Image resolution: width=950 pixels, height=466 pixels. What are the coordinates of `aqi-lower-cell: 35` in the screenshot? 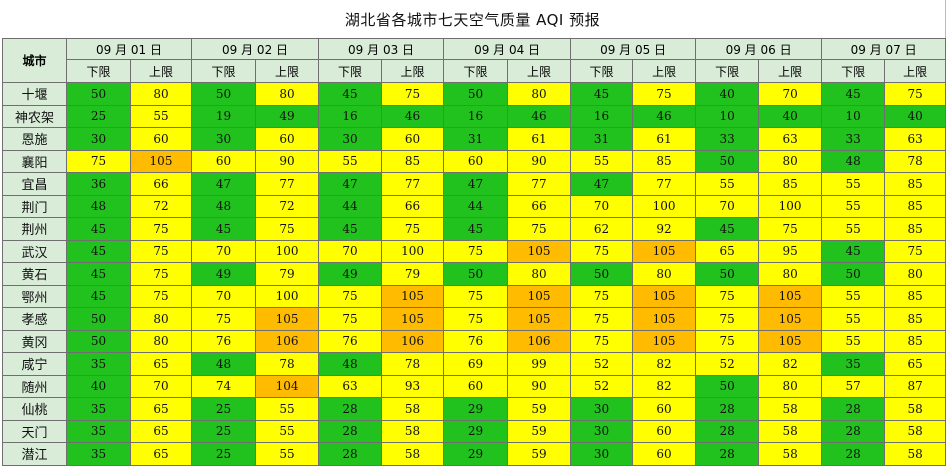 It's located at (98, 409).